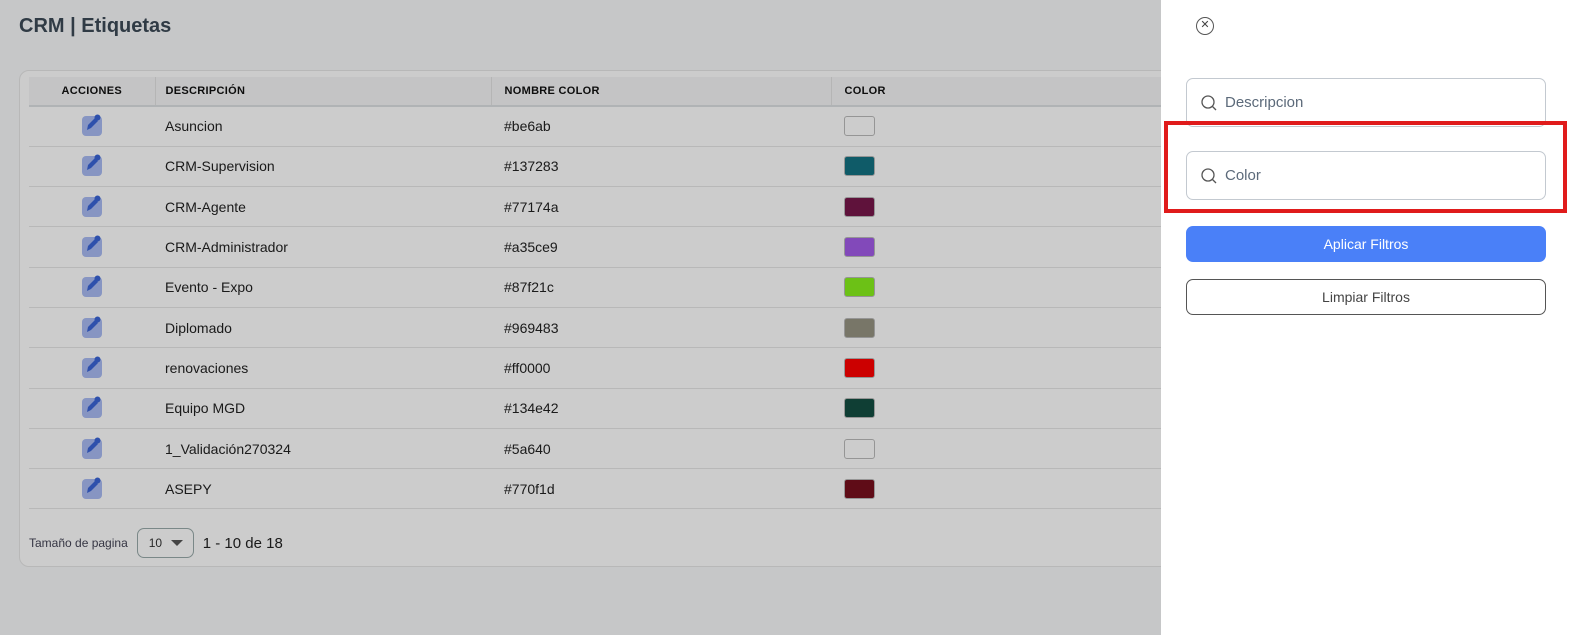 This screenshot has width=1578, height=635. I want to click on description-cell: CRM-Administrador, so click(323, 247).